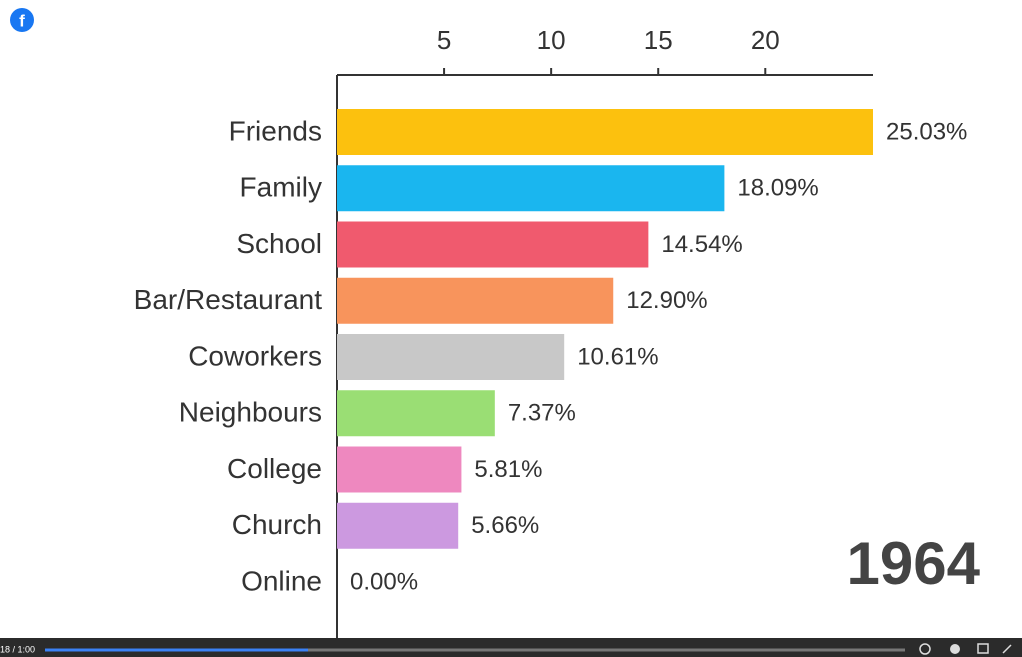  I want to click on facebook-logo, so click(22, 20).